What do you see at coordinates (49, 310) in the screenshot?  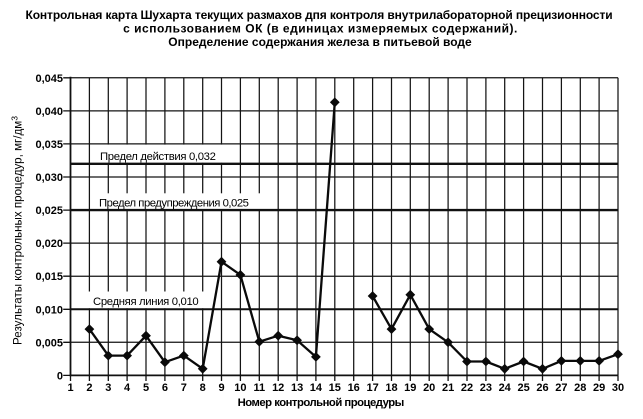 I see `svg-text: 0,010` at bounding box center [49, 310].